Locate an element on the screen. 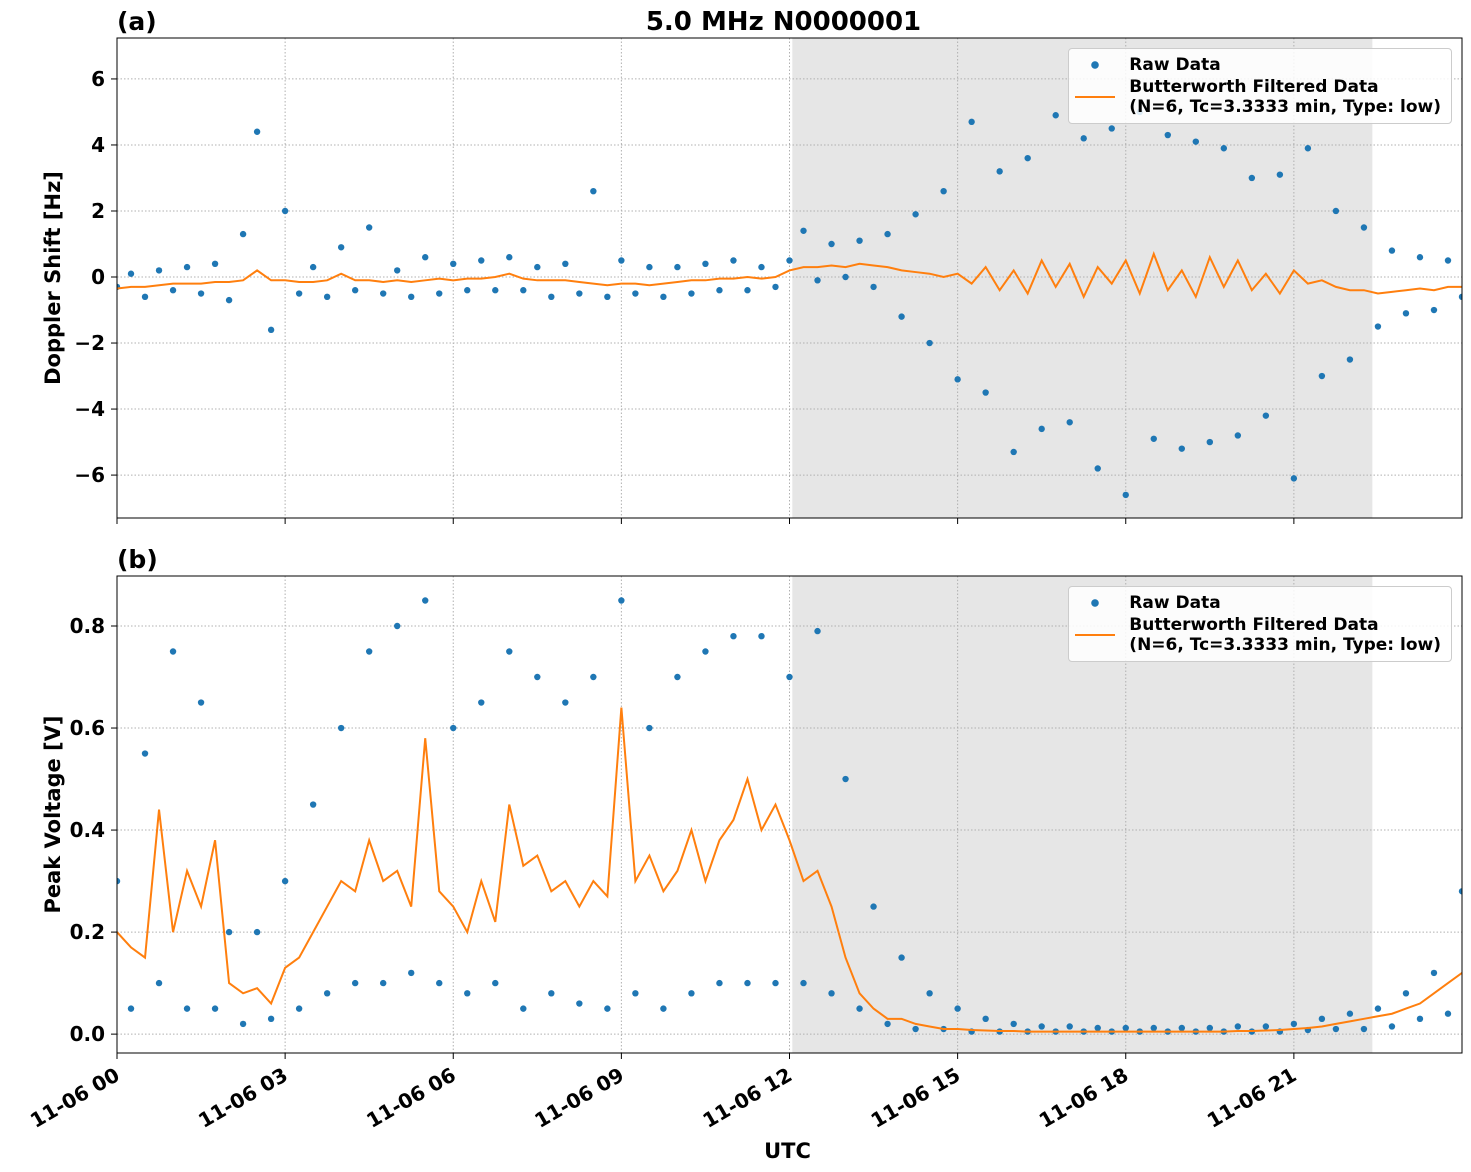 The image size is (1471, 1172). y-tick-label: −6 is located at coordinates (89, 475).